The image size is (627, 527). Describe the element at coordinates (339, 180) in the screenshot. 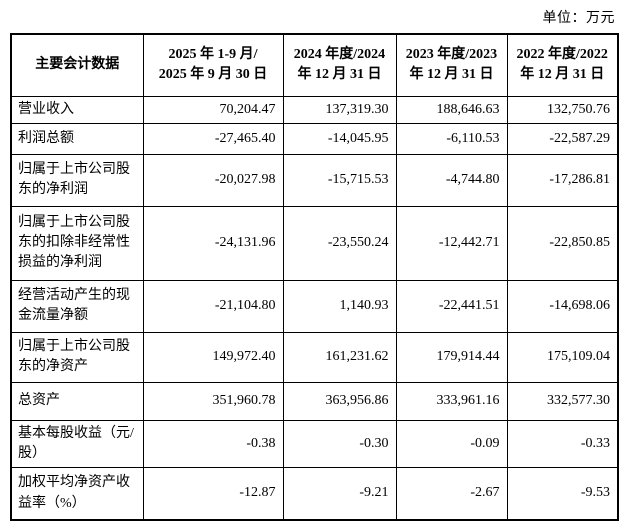

I see `cell-value: -15,715.53` at that location.